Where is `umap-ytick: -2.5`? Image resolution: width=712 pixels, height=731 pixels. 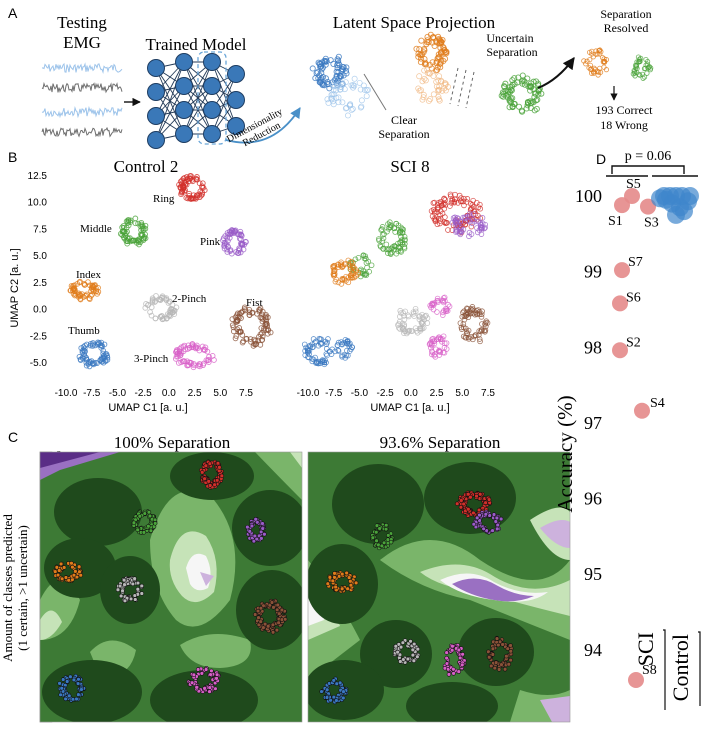 umap-ytick: -2.5 is located at coordinates (39, 336).